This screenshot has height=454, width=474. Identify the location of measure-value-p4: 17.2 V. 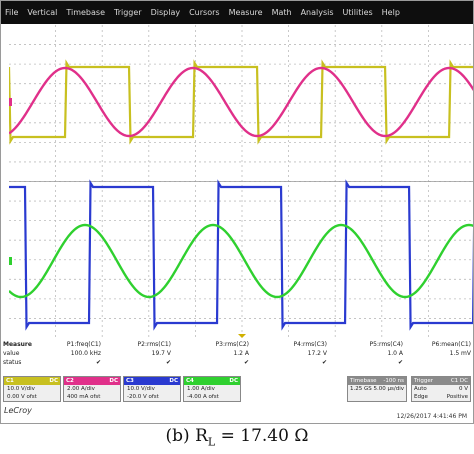
(317, 353).